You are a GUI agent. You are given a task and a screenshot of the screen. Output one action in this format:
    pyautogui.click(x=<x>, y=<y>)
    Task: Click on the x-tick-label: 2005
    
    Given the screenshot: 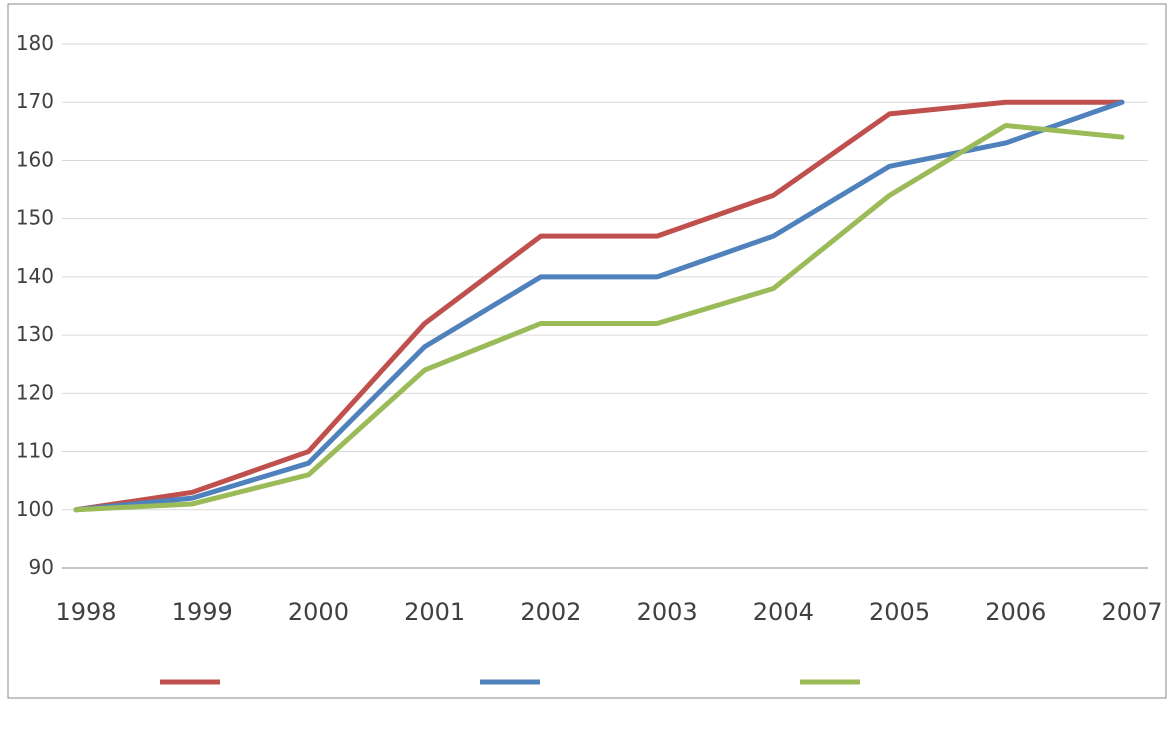 What is the action you would take?
    pyautogui.click(x=899, y=612)
    